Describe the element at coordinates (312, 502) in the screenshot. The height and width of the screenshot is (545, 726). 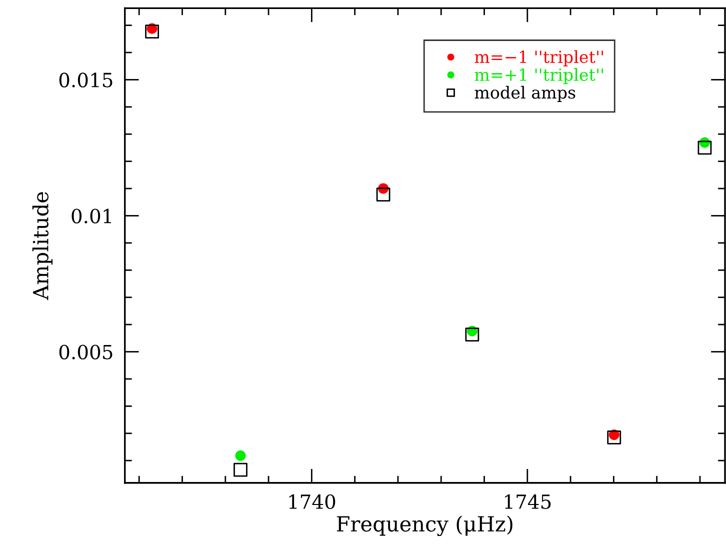
I see `x-tick-label: 1740` at that location.